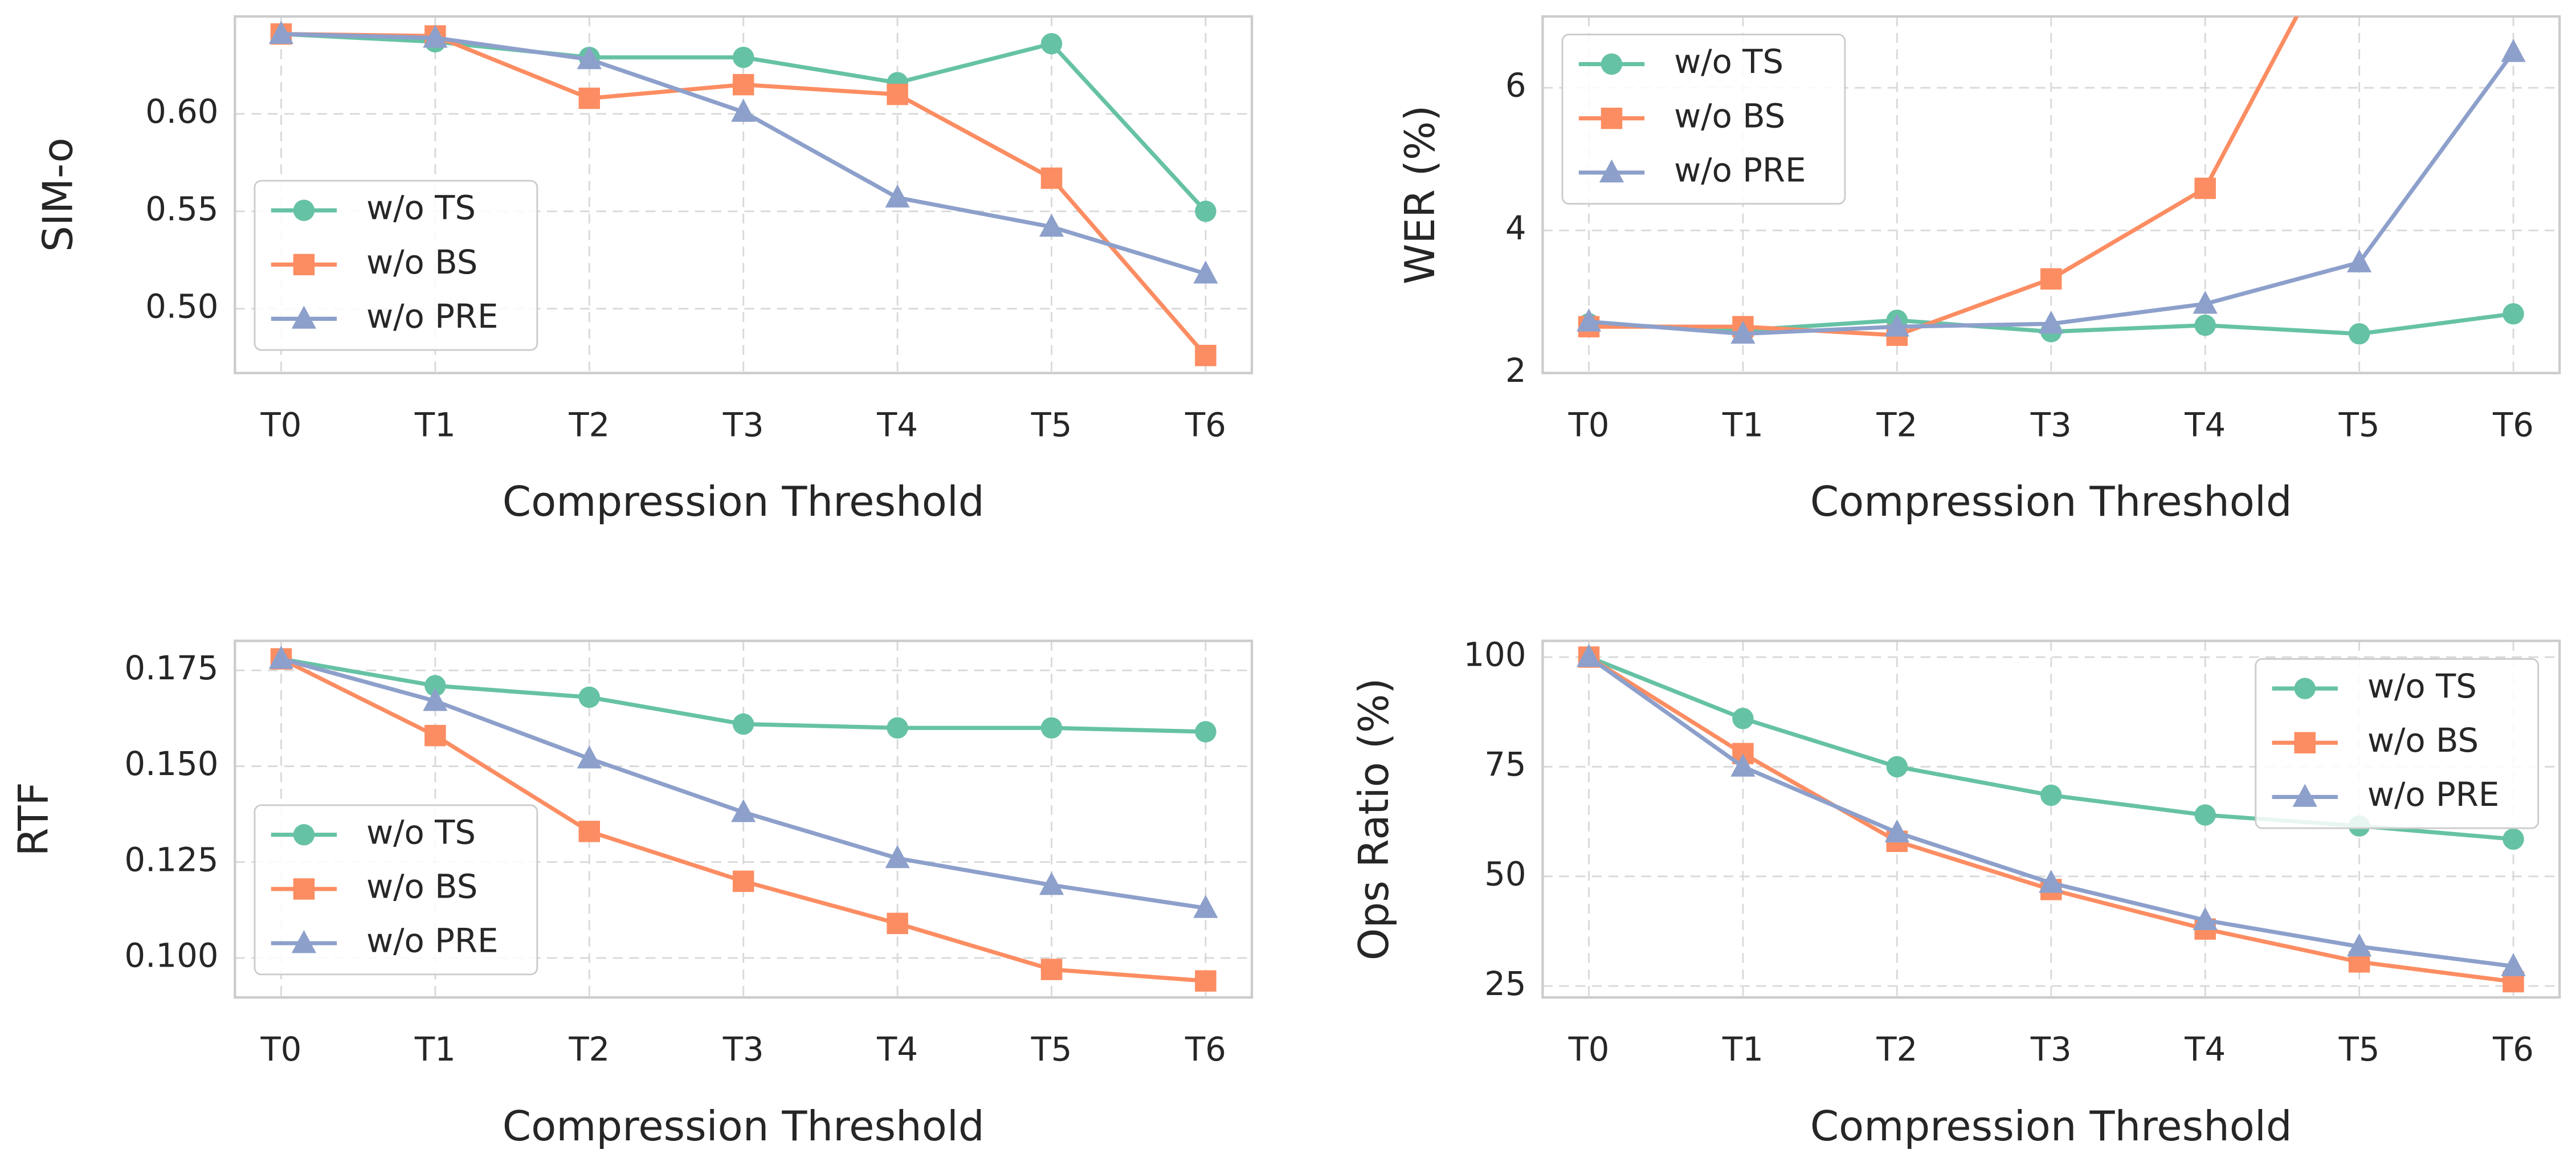 The width and height of the screenshot is (2576, 1170). What do you see at coordinates (1516, 228) in the screenshot?
I see `y-tick-label: 4` at bounding box center [1516, 228].